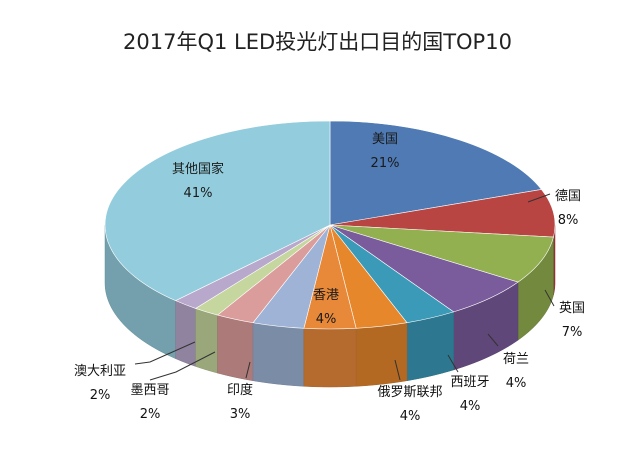 The width and height of the screenshot is (635, 450). Describe the element at coordinates (240, 414) in the screenshot. I see `slice-value-label: 3%` at that location.